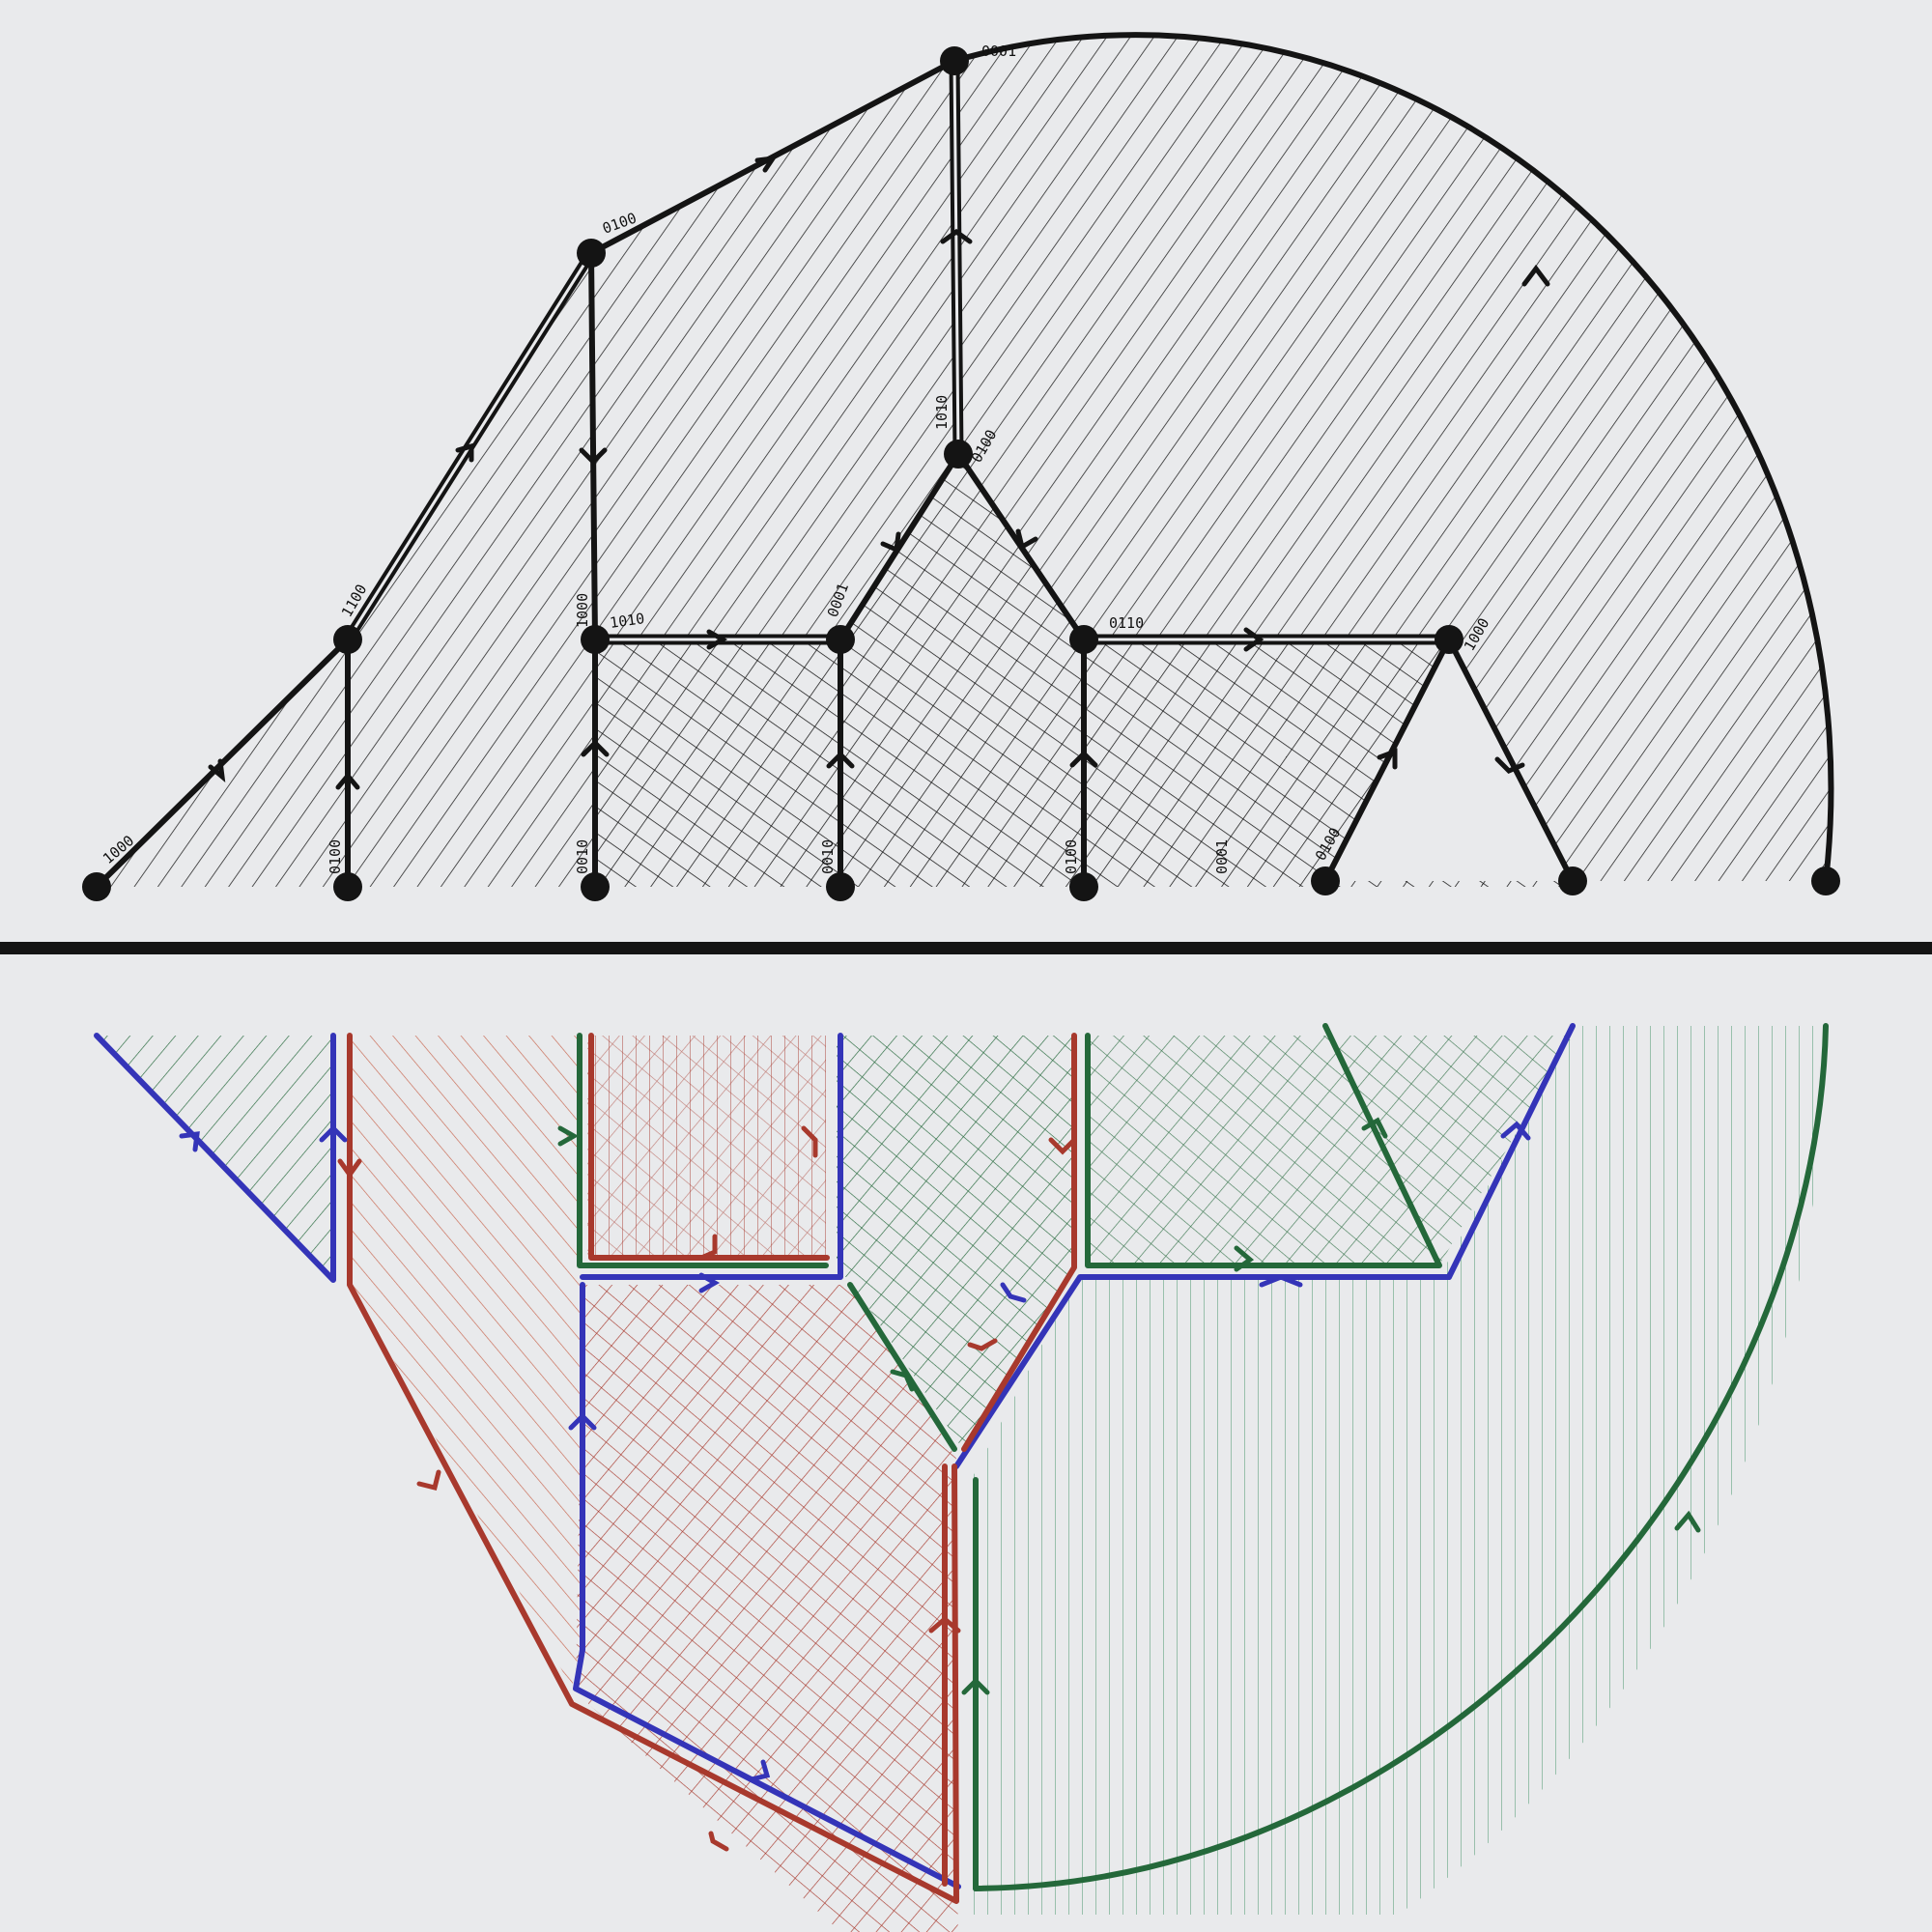  Describe the element at coordinates (902, 1367) in the screenshot. I see `edge-green-diag` at that location.